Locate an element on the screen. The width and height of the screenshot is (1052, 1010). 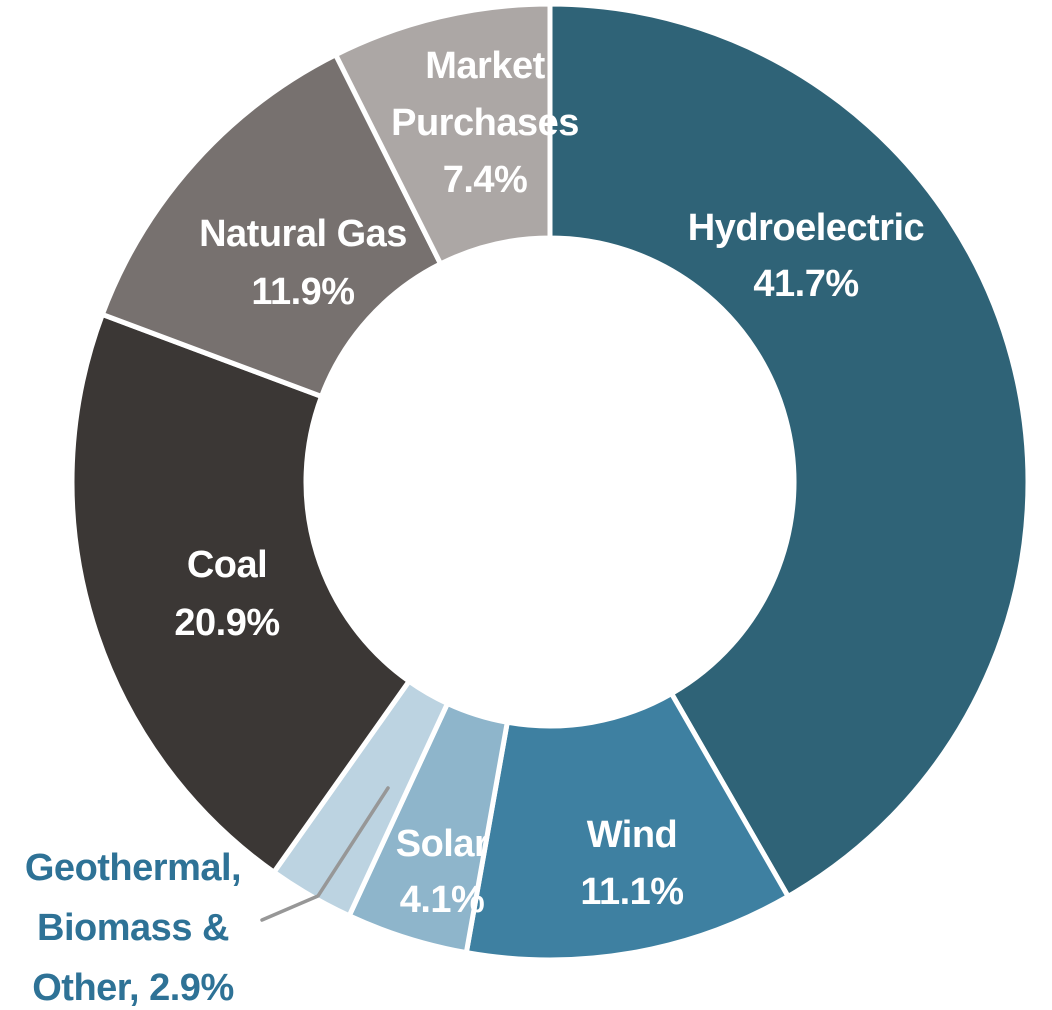
leader-line-geothermal-biomass-other is located at coordinates (325, 854).